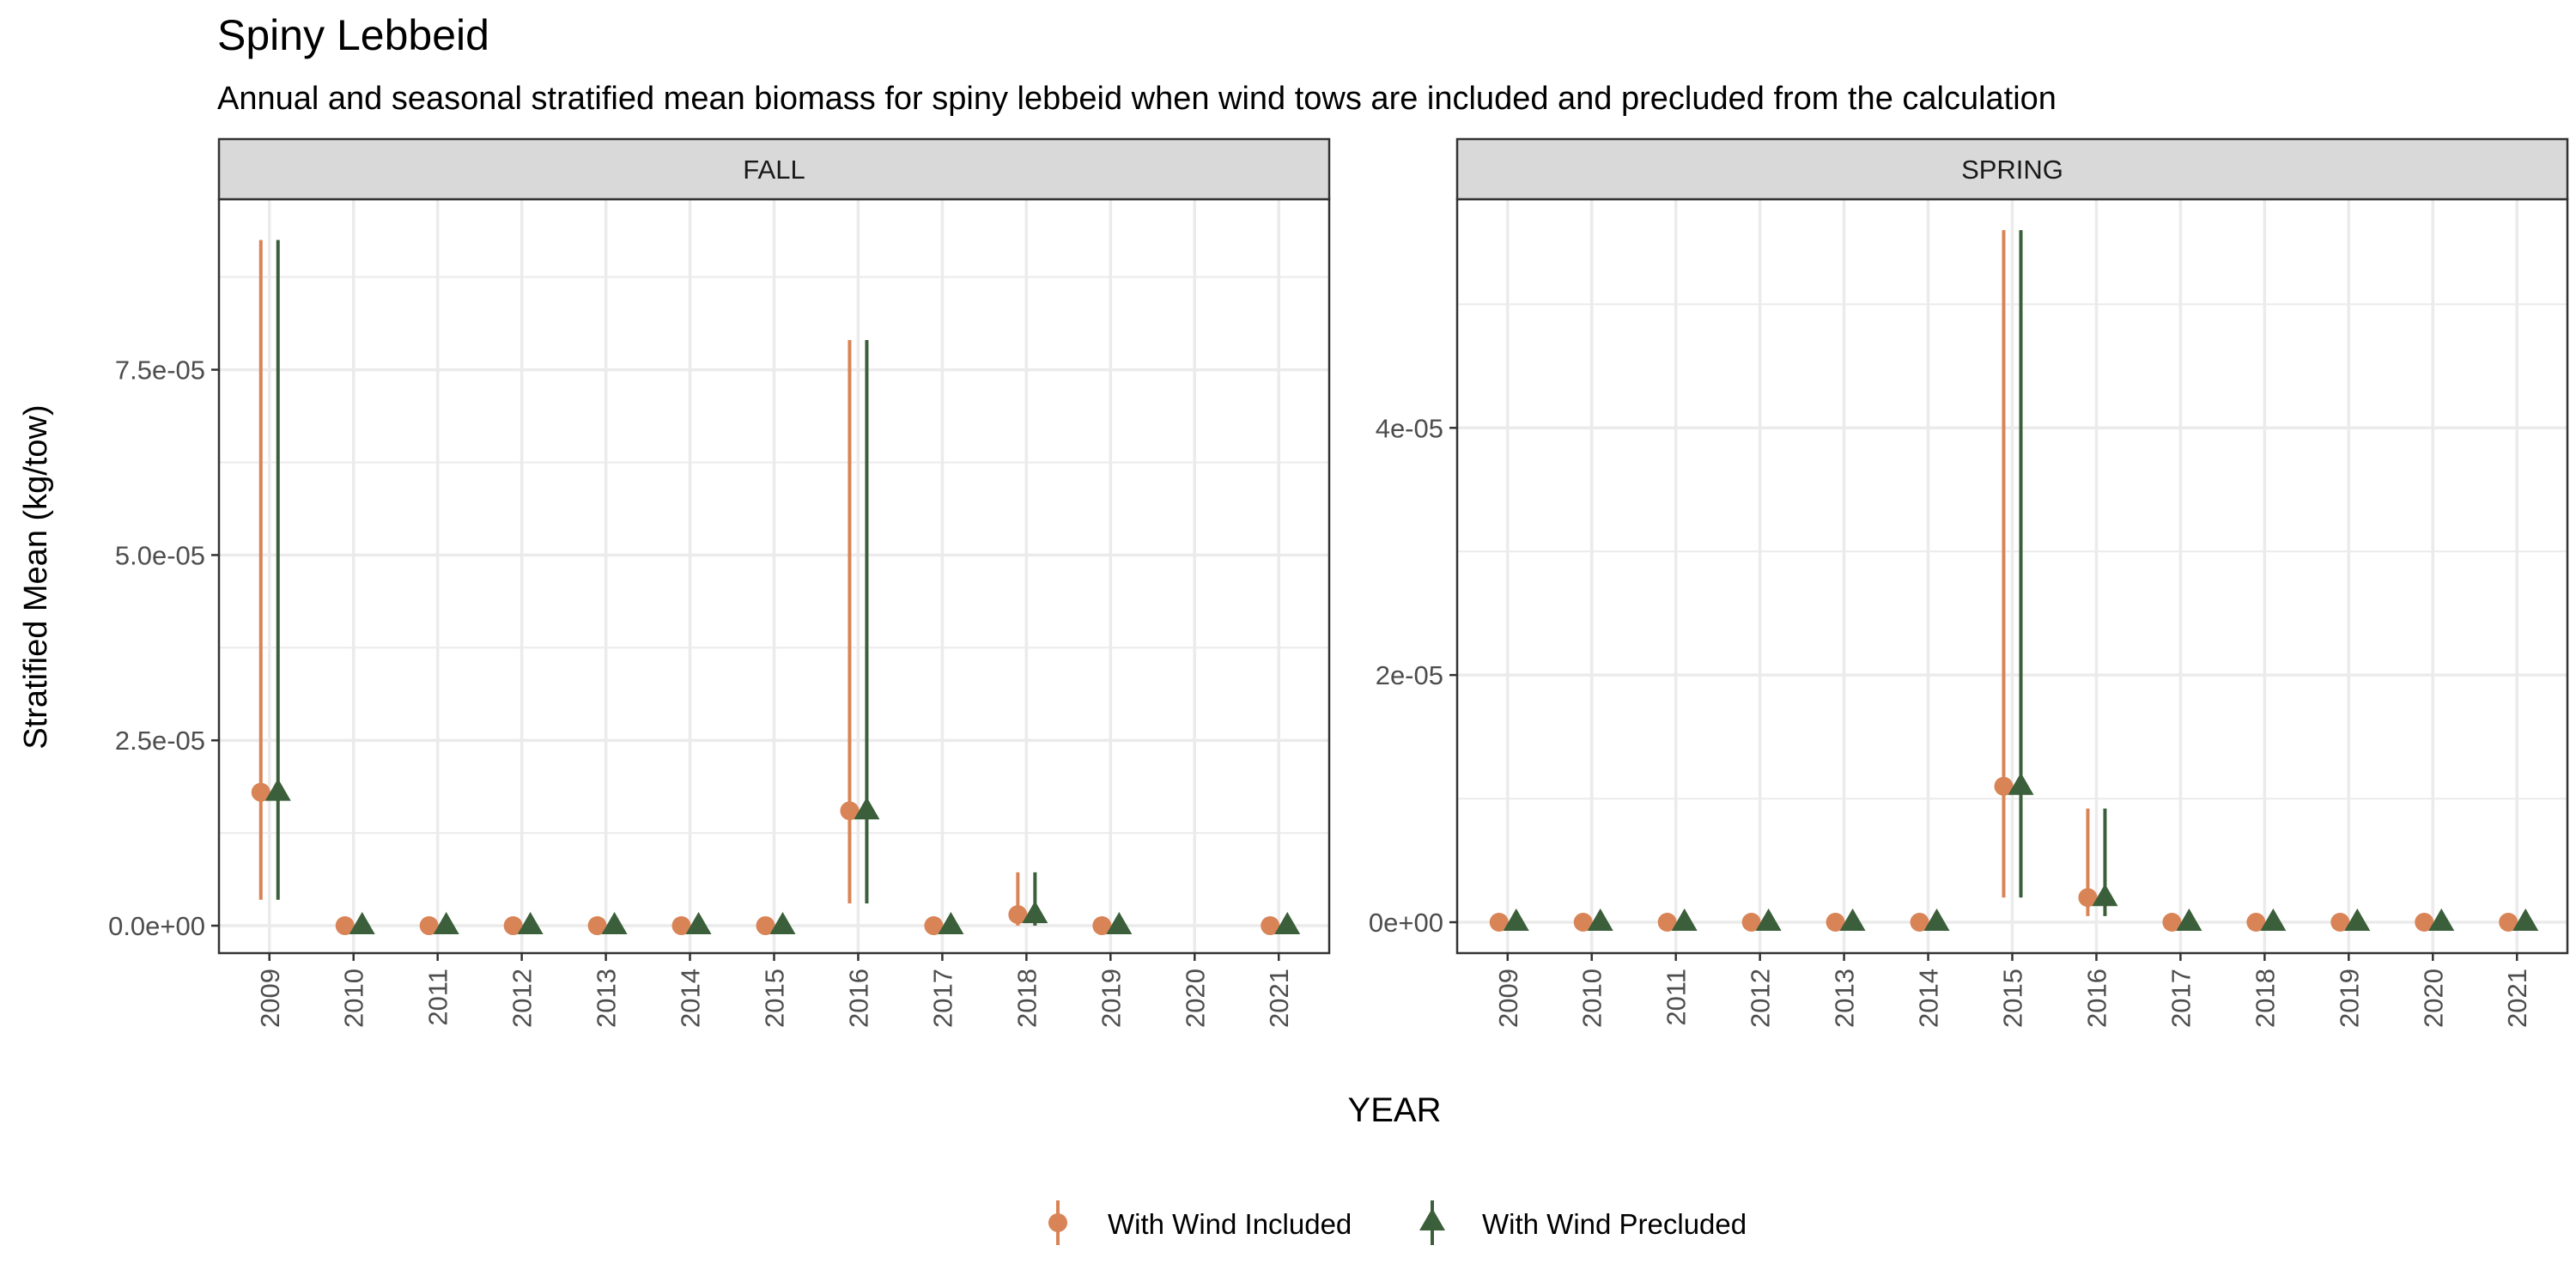 This screenshot has width=2576, height=1288. Describe the element at coordinates (1432, 1219) in the screenshot. I see `legend-key-precluded-point` at that location.